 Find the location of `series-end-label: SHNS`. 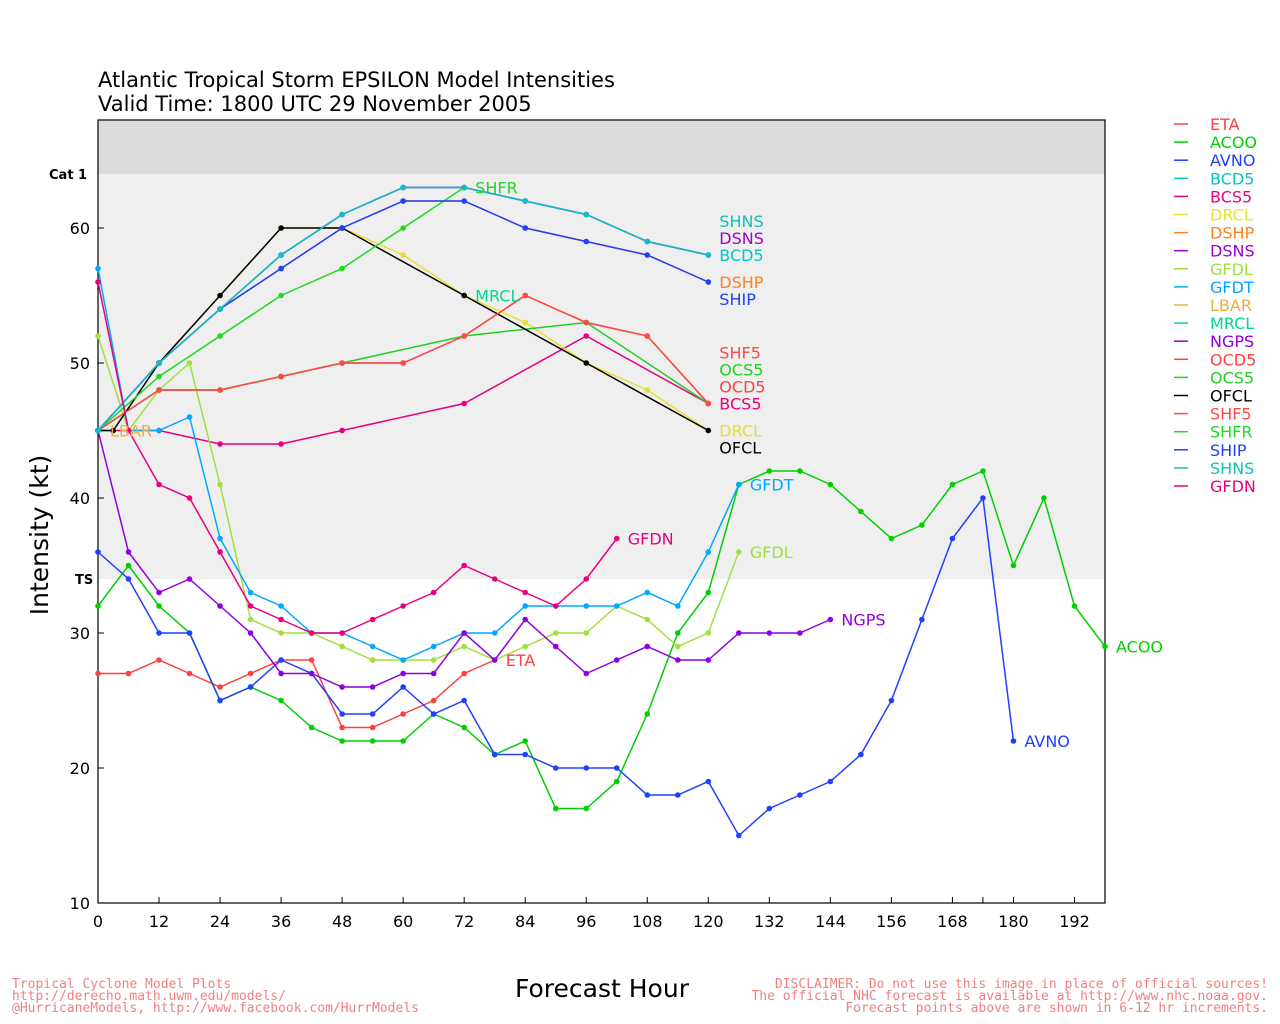

series-end-label: SHNS is located at coordinates (741, 221).